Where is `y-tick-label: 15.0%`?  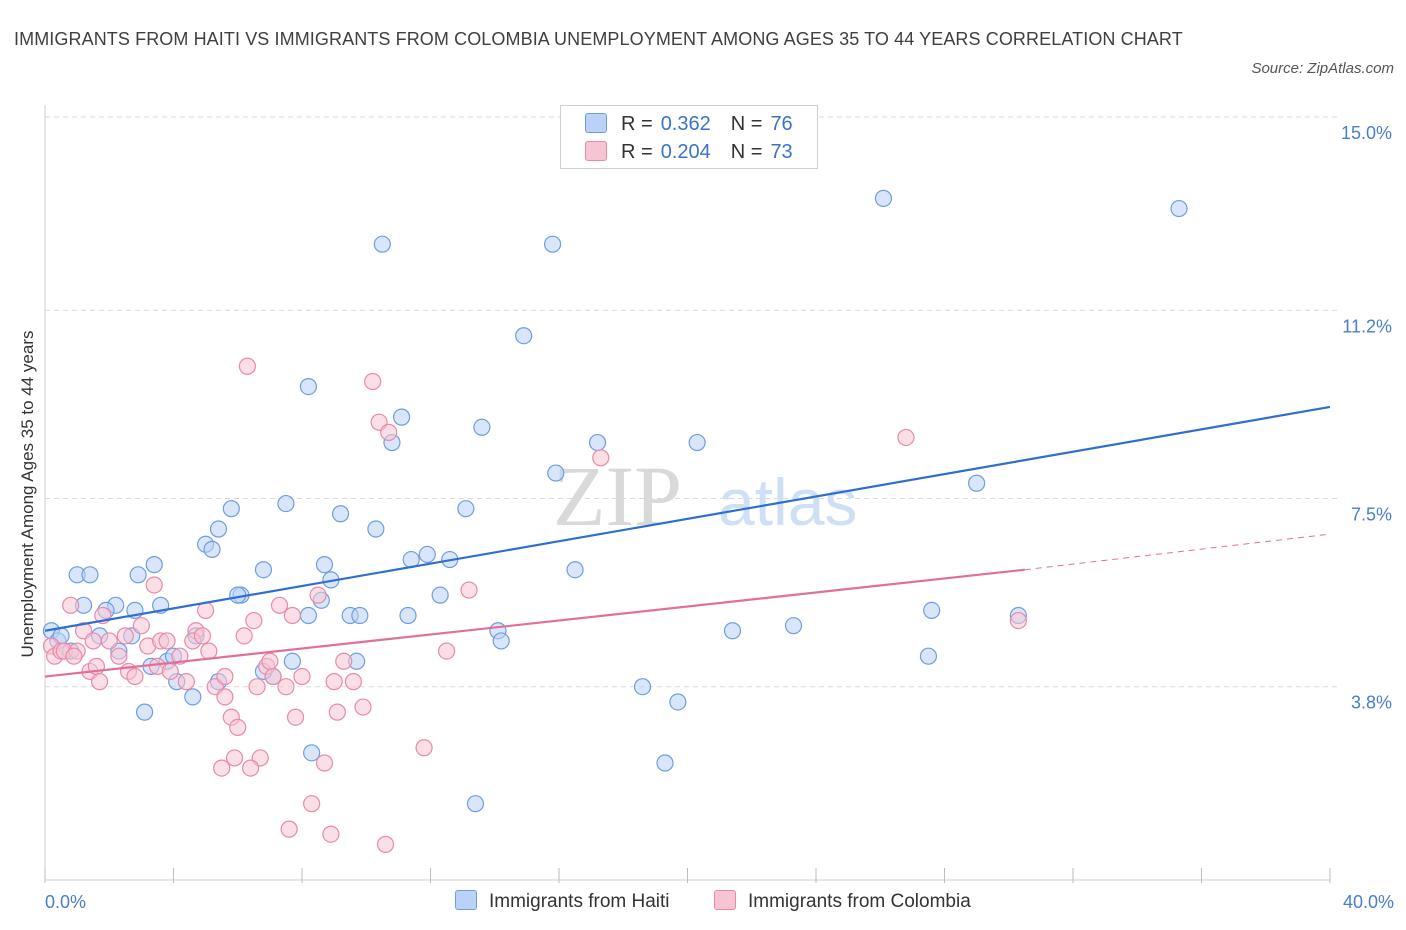
y-tick-label: 15.0% is located at coordinates (1366, 133).